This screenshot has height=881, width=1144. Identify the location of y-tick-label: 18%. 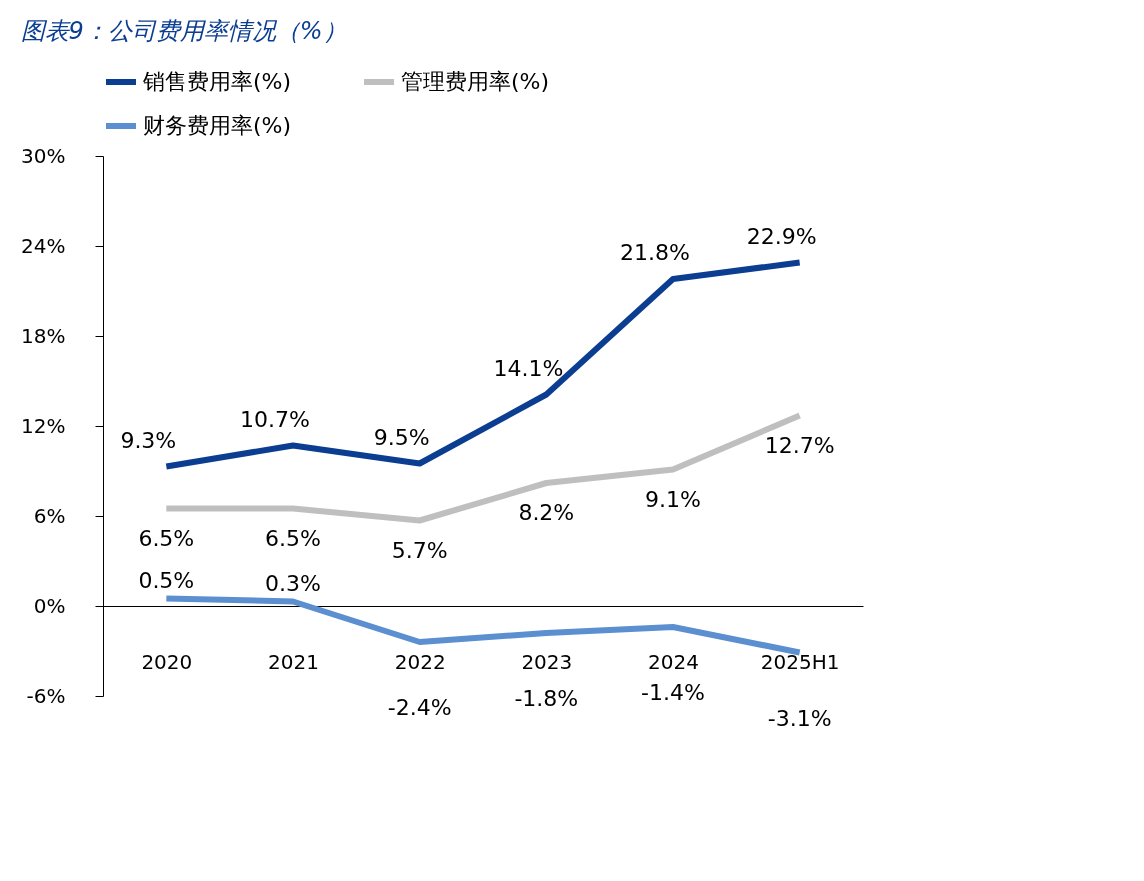
(43, 335).